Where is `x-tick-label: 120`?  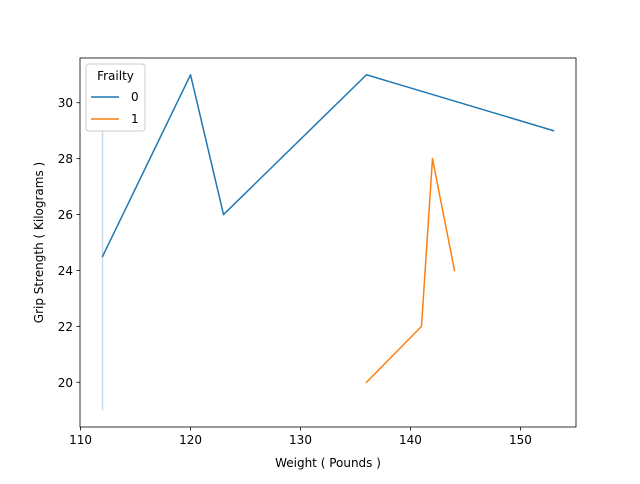
x-tick-label: 120 is located at coordinates (190, 440).